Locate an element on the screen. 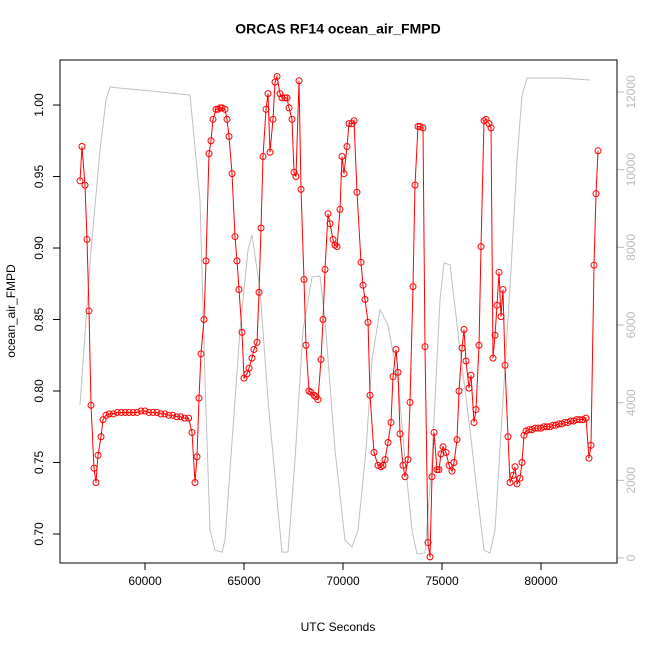  y-tick-label: 0.75 is located at coordinates (39, 462).